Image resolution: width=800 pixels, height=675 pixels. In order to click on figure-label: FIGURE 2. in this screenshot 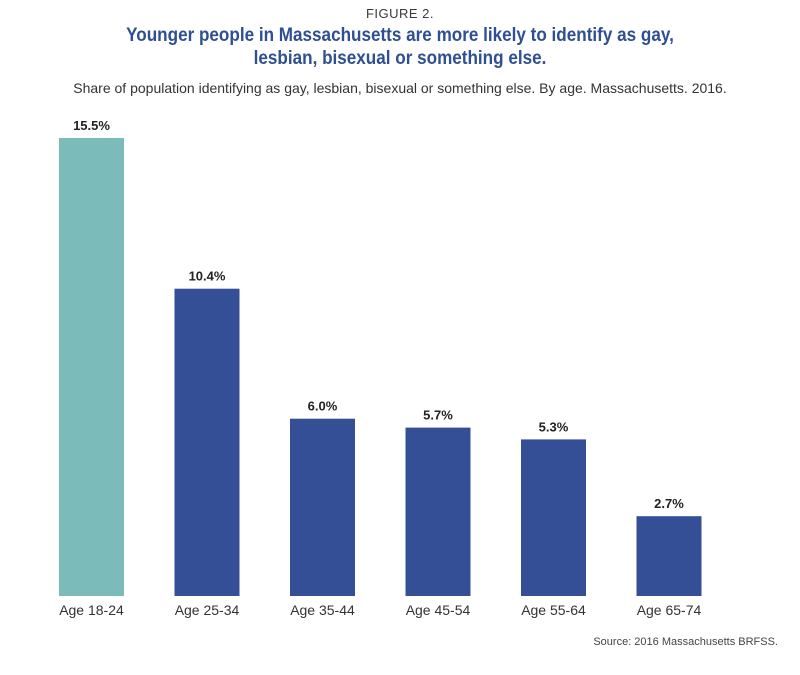, I will do `click(400, 13)`.